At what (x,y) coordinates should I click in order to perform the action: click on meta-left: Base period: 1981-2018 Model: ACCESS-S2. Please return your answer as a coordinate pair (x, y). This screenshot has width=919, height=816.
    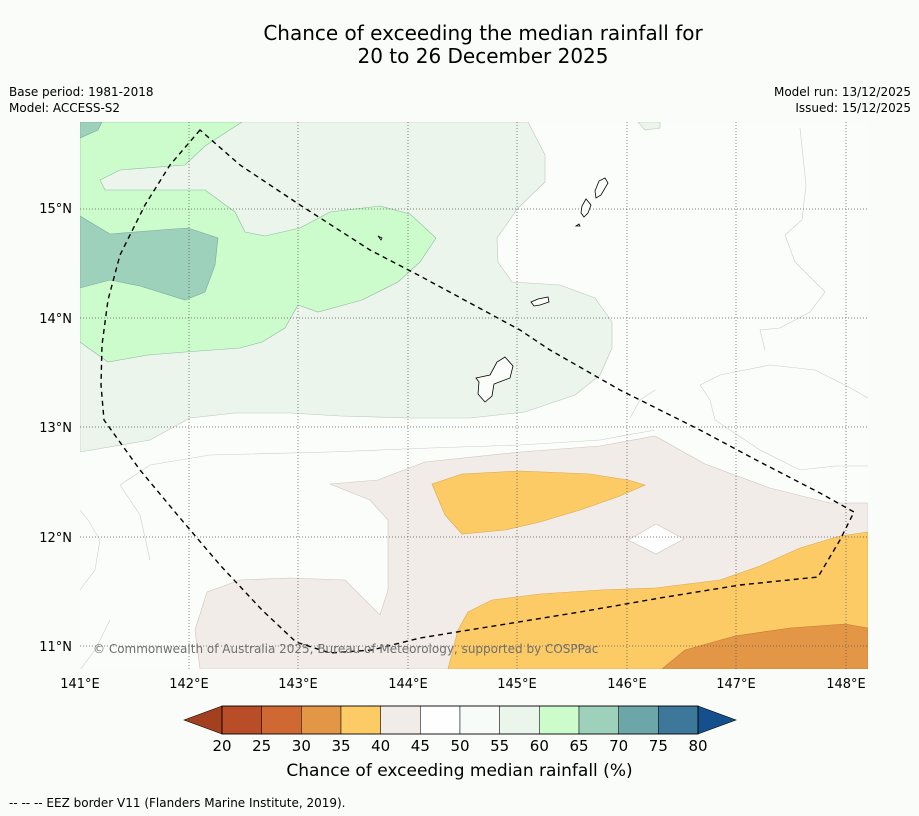
    Looking at the image, I should click on (81, 100).